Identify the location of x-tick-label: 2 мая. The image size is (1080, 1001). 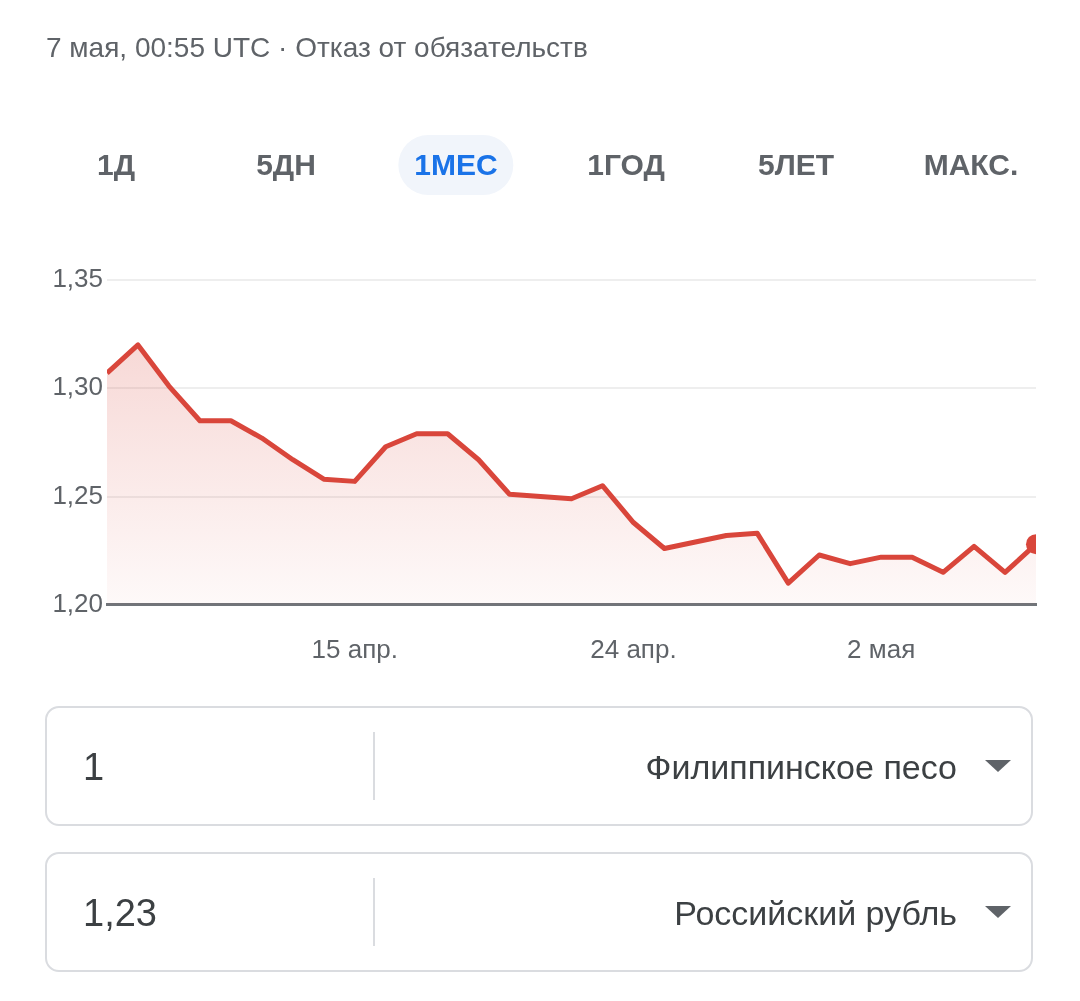
(881, 648).